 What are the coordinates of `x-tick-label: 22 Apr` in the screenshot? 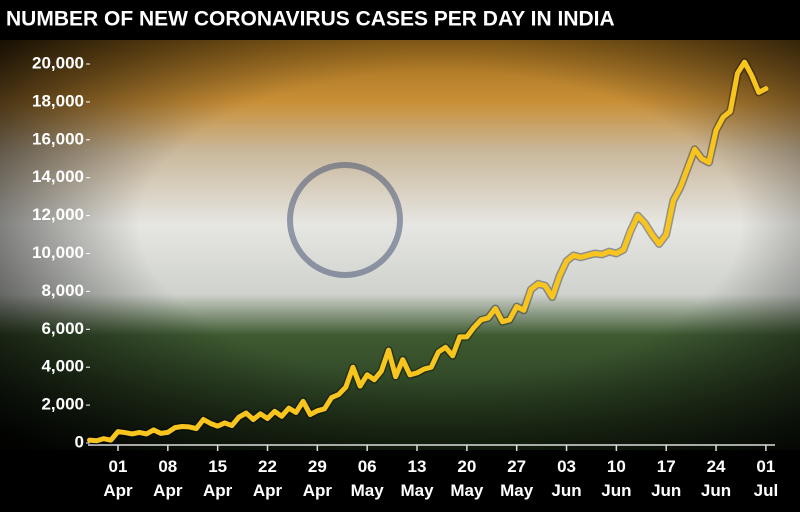 It's located at (267, 478).